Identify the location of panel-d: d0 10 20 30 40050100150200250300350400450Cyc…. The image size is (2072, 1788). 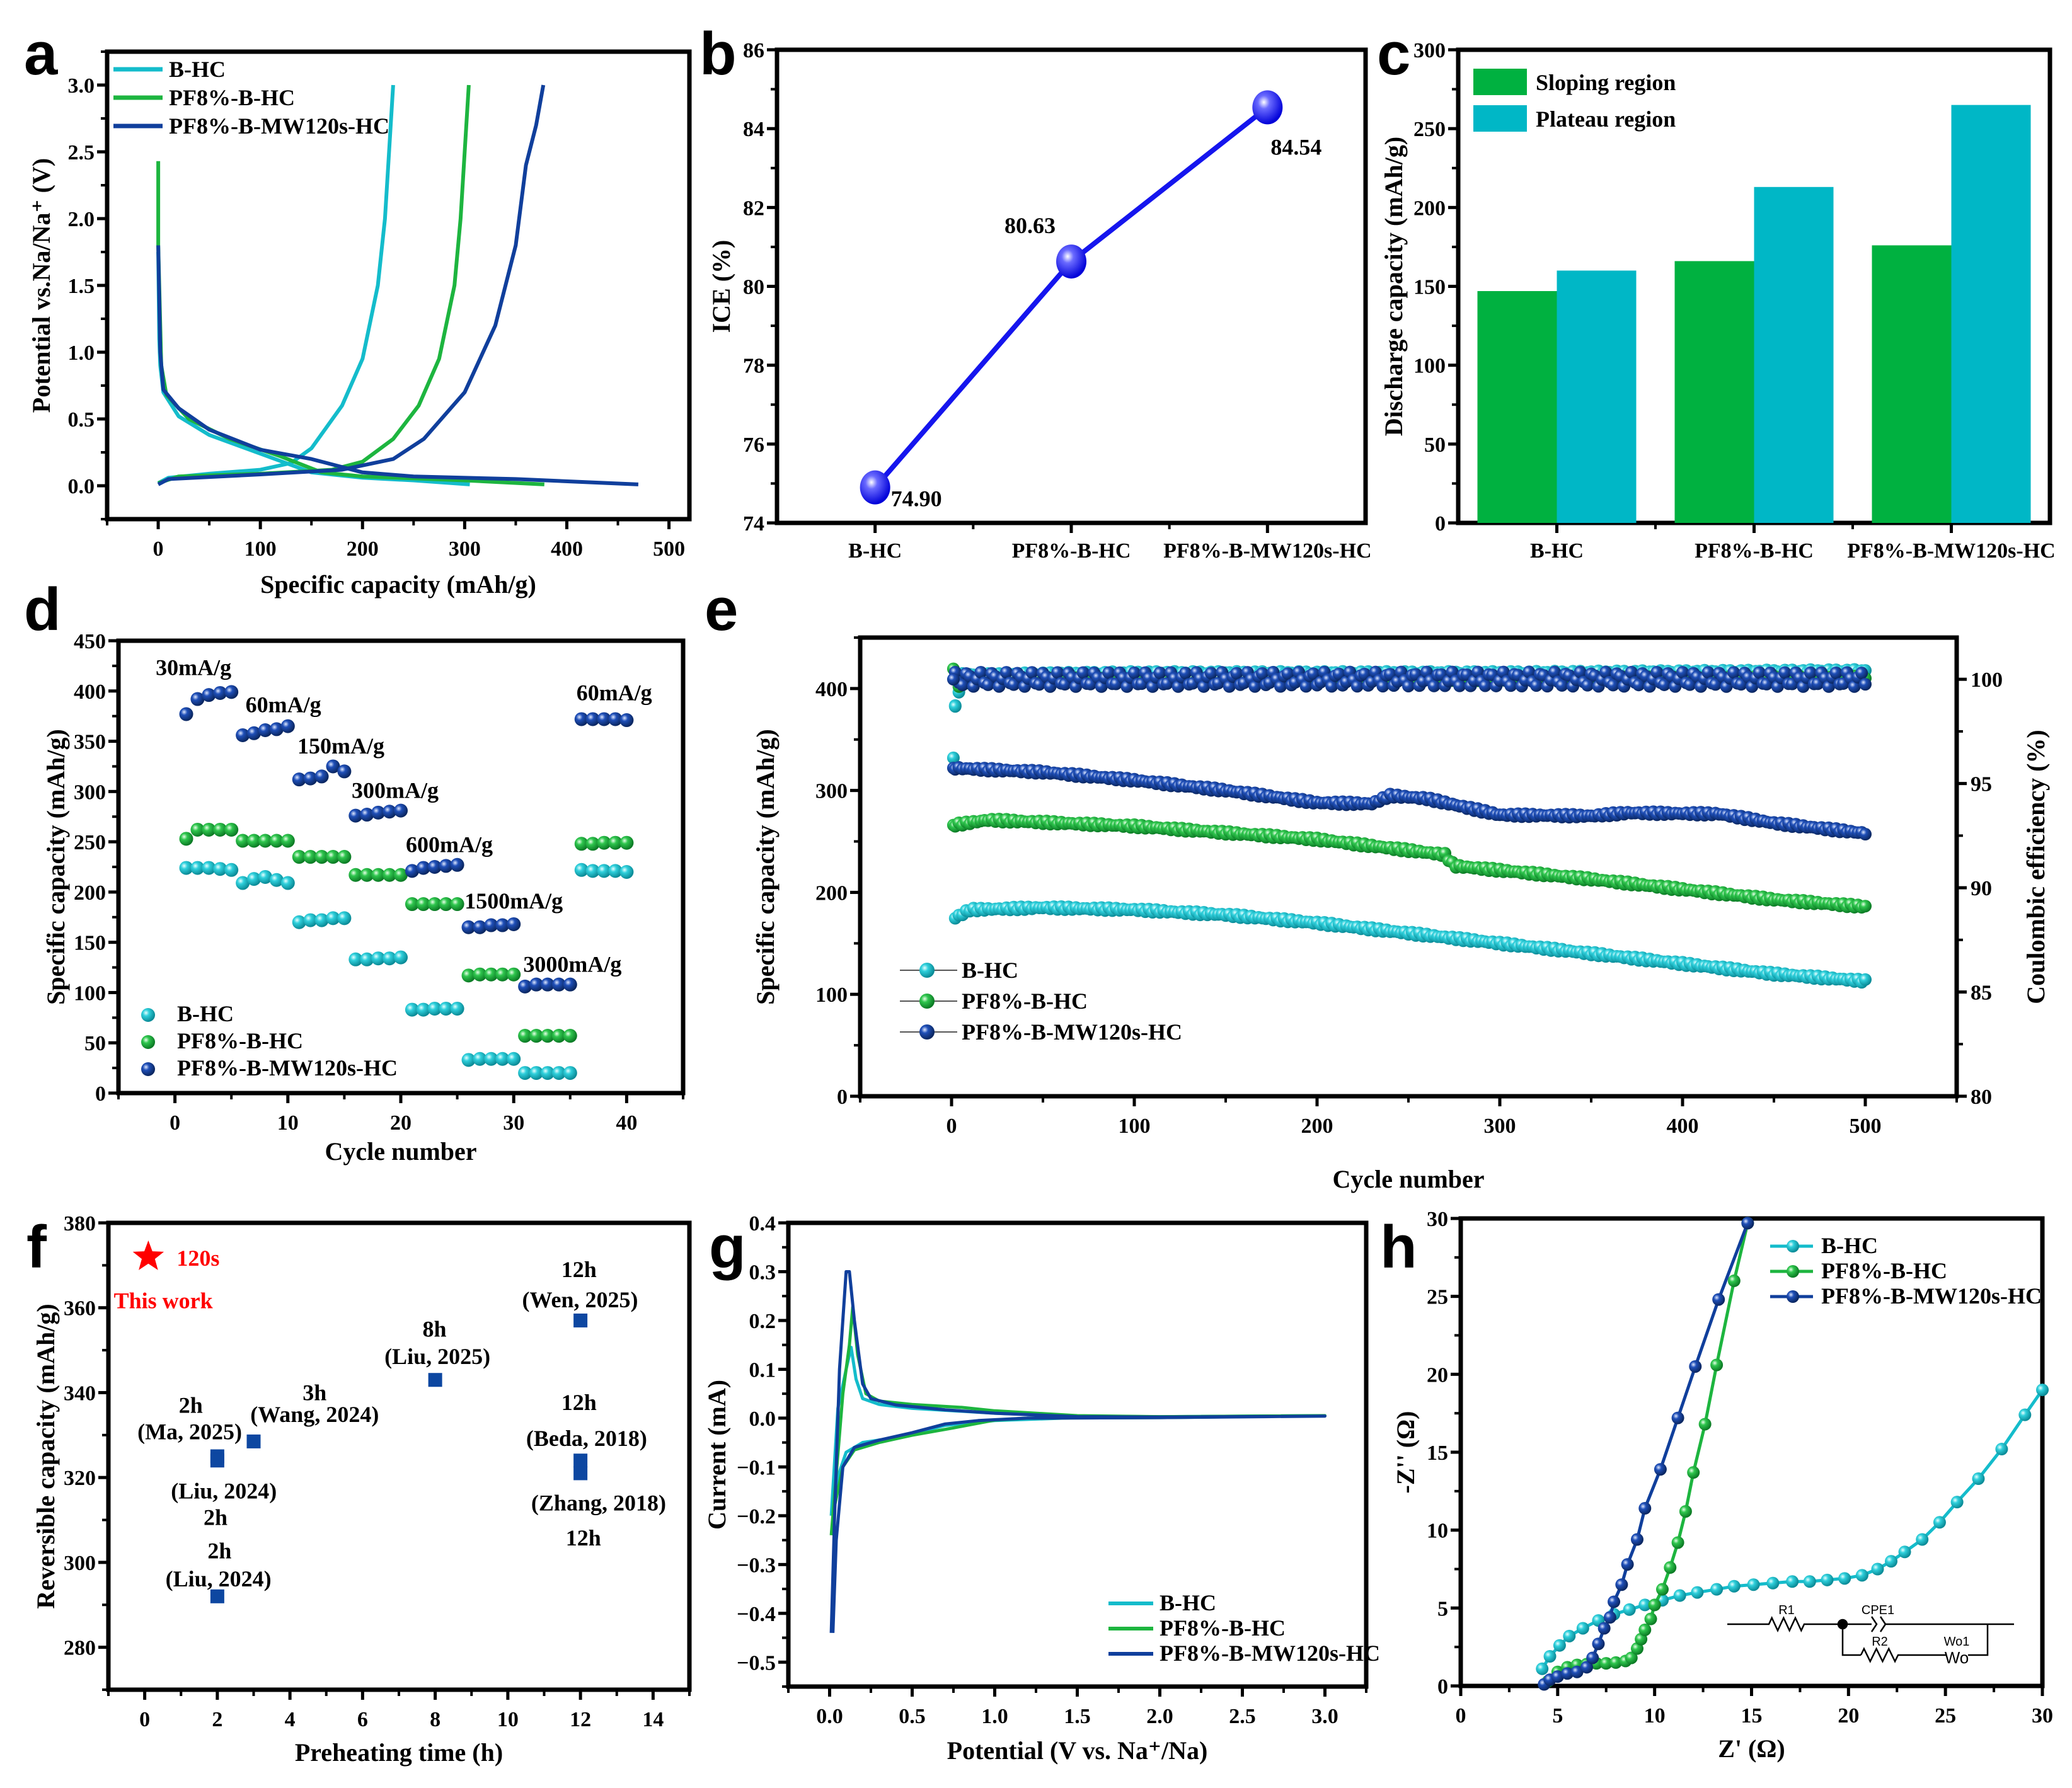
(355, 871).